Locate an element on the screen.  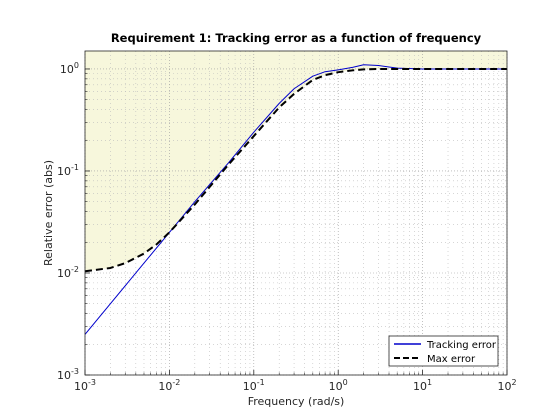
x-axis-label: Frequency (rad/s) is located at coordinates (296, 401).